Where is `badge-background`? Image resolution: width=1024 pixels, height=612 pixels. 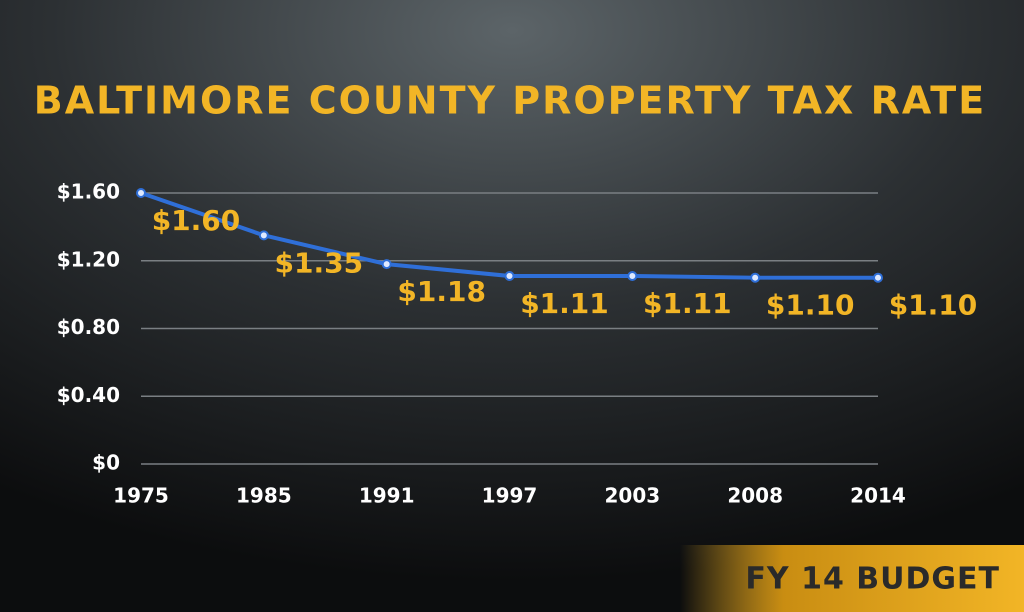
badge-background is located at coordinates (852, 578).